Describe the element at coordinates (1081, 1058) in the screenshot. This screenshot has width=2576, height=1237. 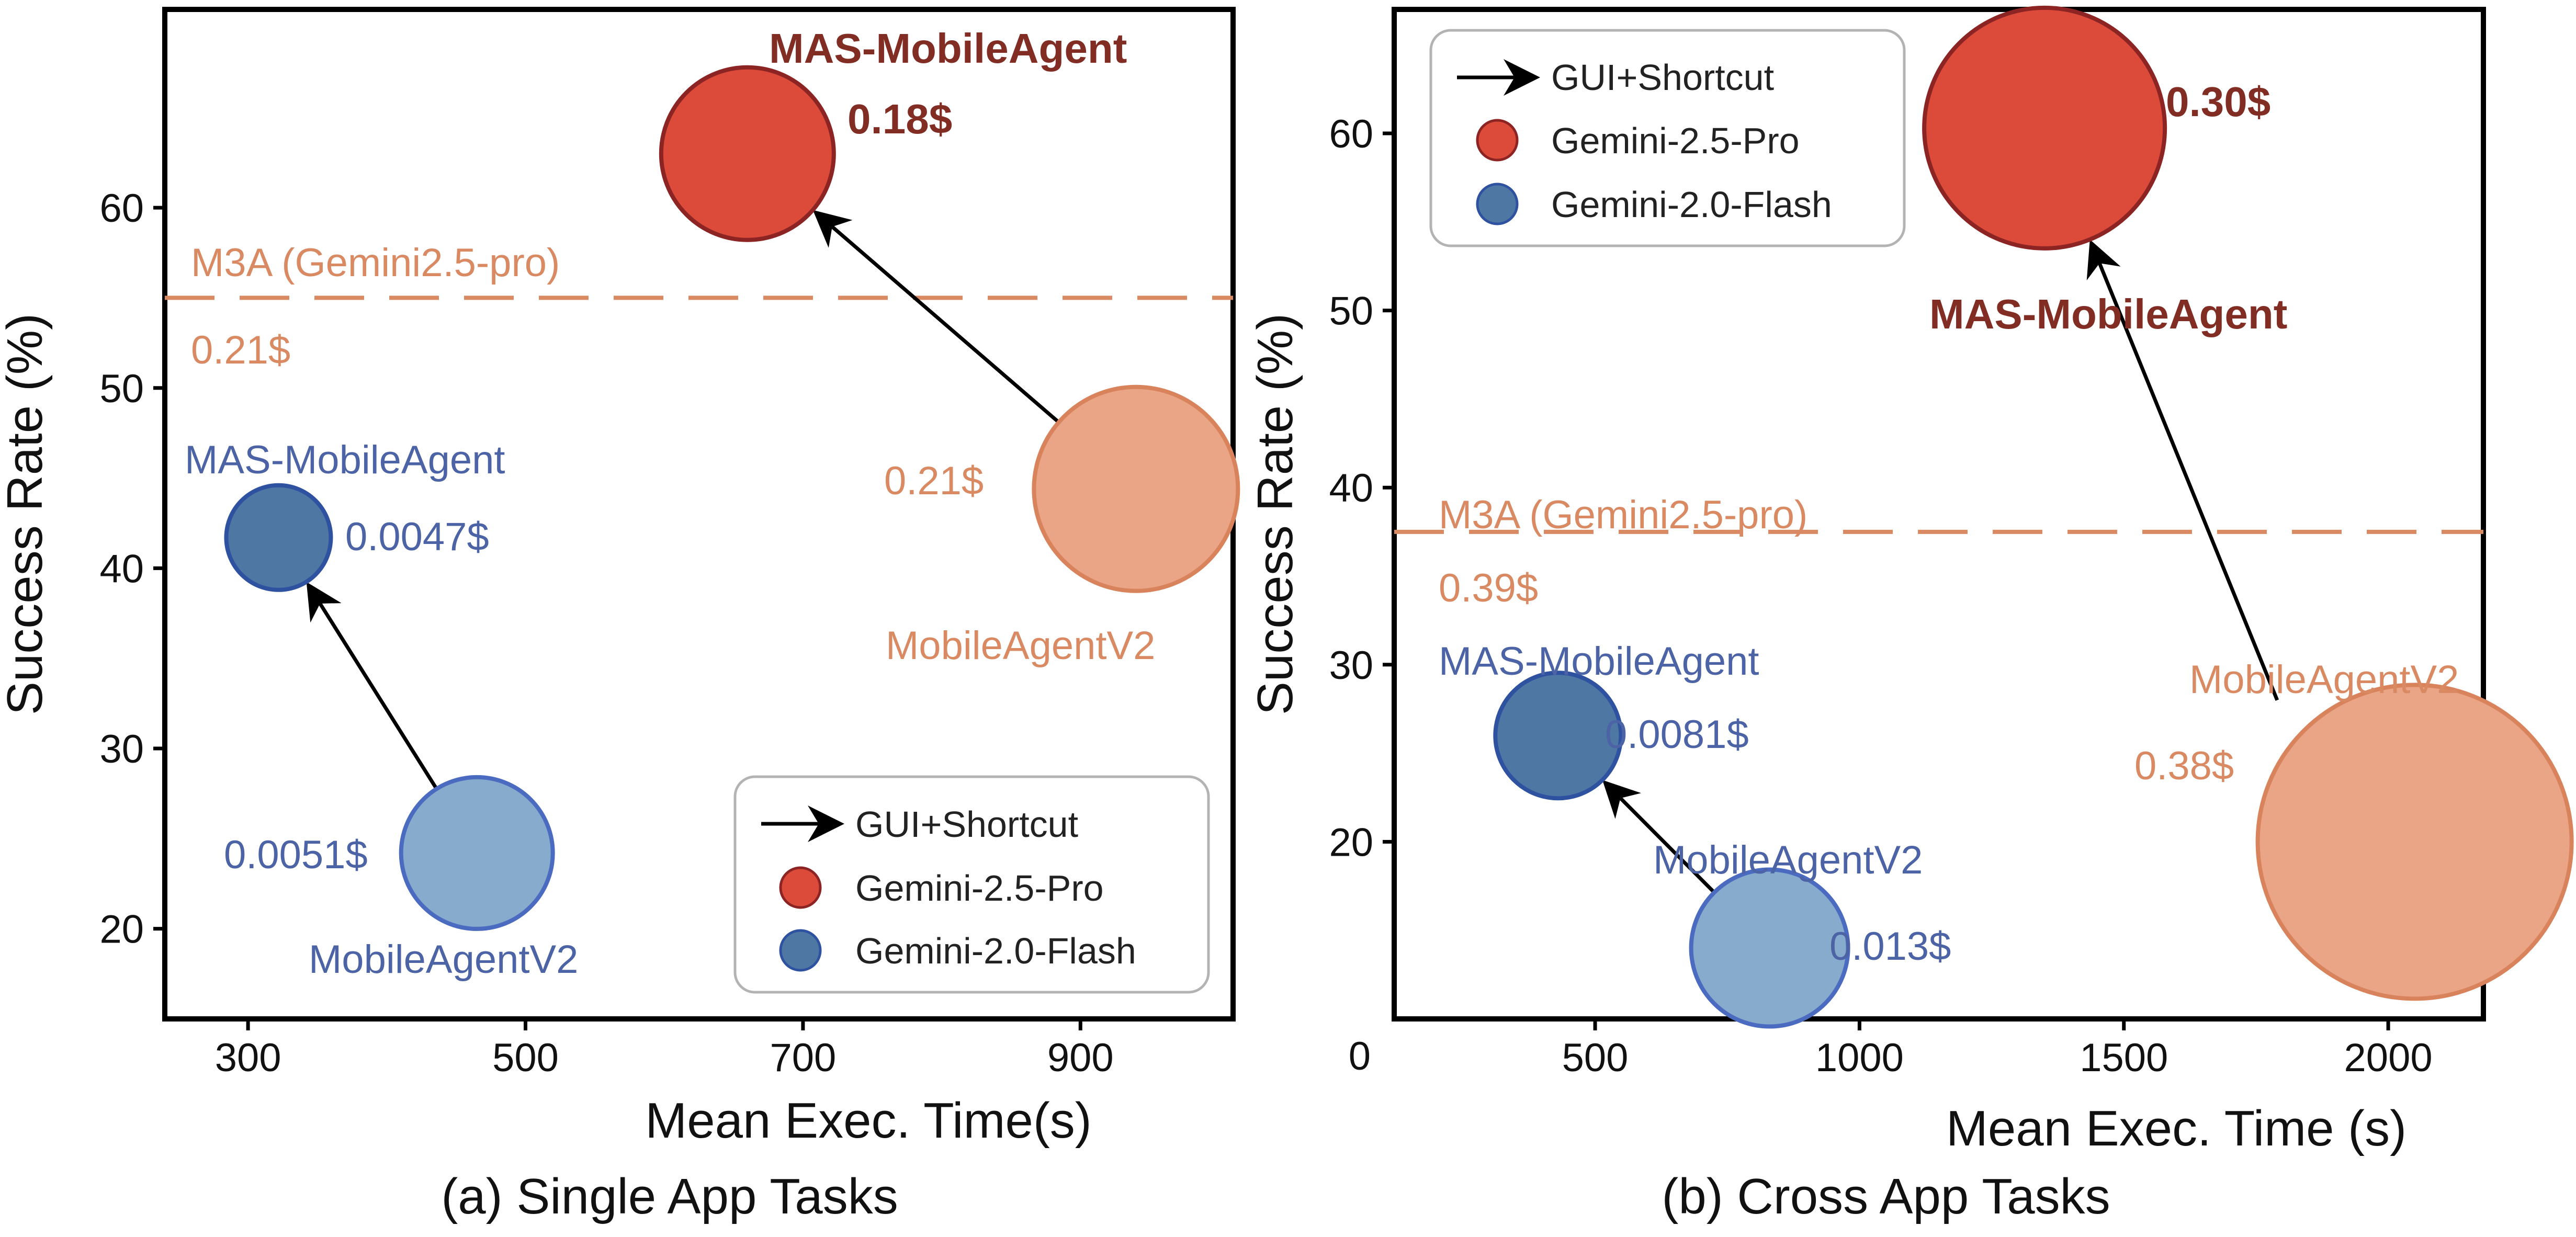
I see `x-tick-label: 900` at that location.